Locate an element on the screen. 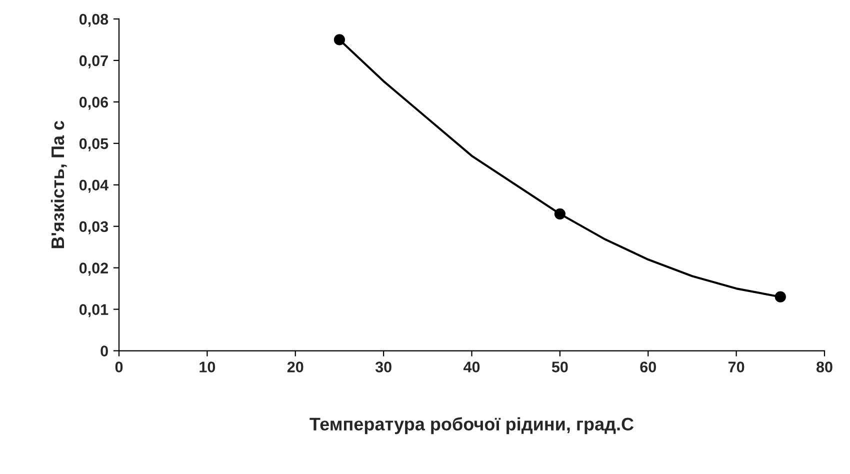  x-tick-label: 10 is located at coordinates (208, 367).